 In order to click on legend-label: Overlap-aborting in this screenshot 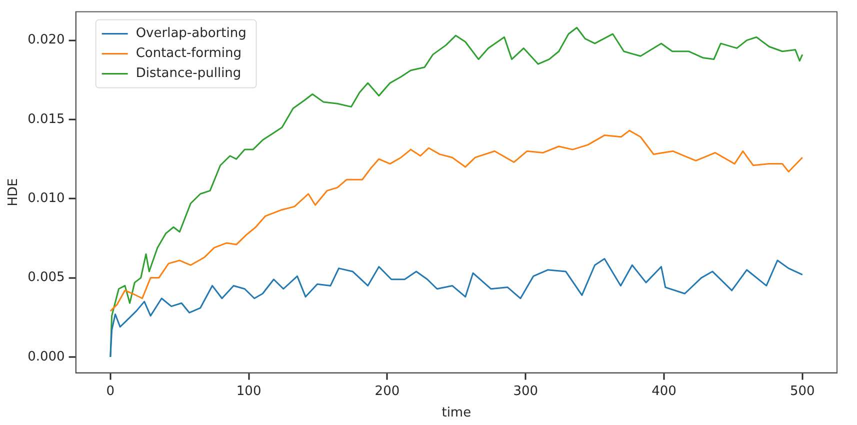, I will do `click(191, 34)`.